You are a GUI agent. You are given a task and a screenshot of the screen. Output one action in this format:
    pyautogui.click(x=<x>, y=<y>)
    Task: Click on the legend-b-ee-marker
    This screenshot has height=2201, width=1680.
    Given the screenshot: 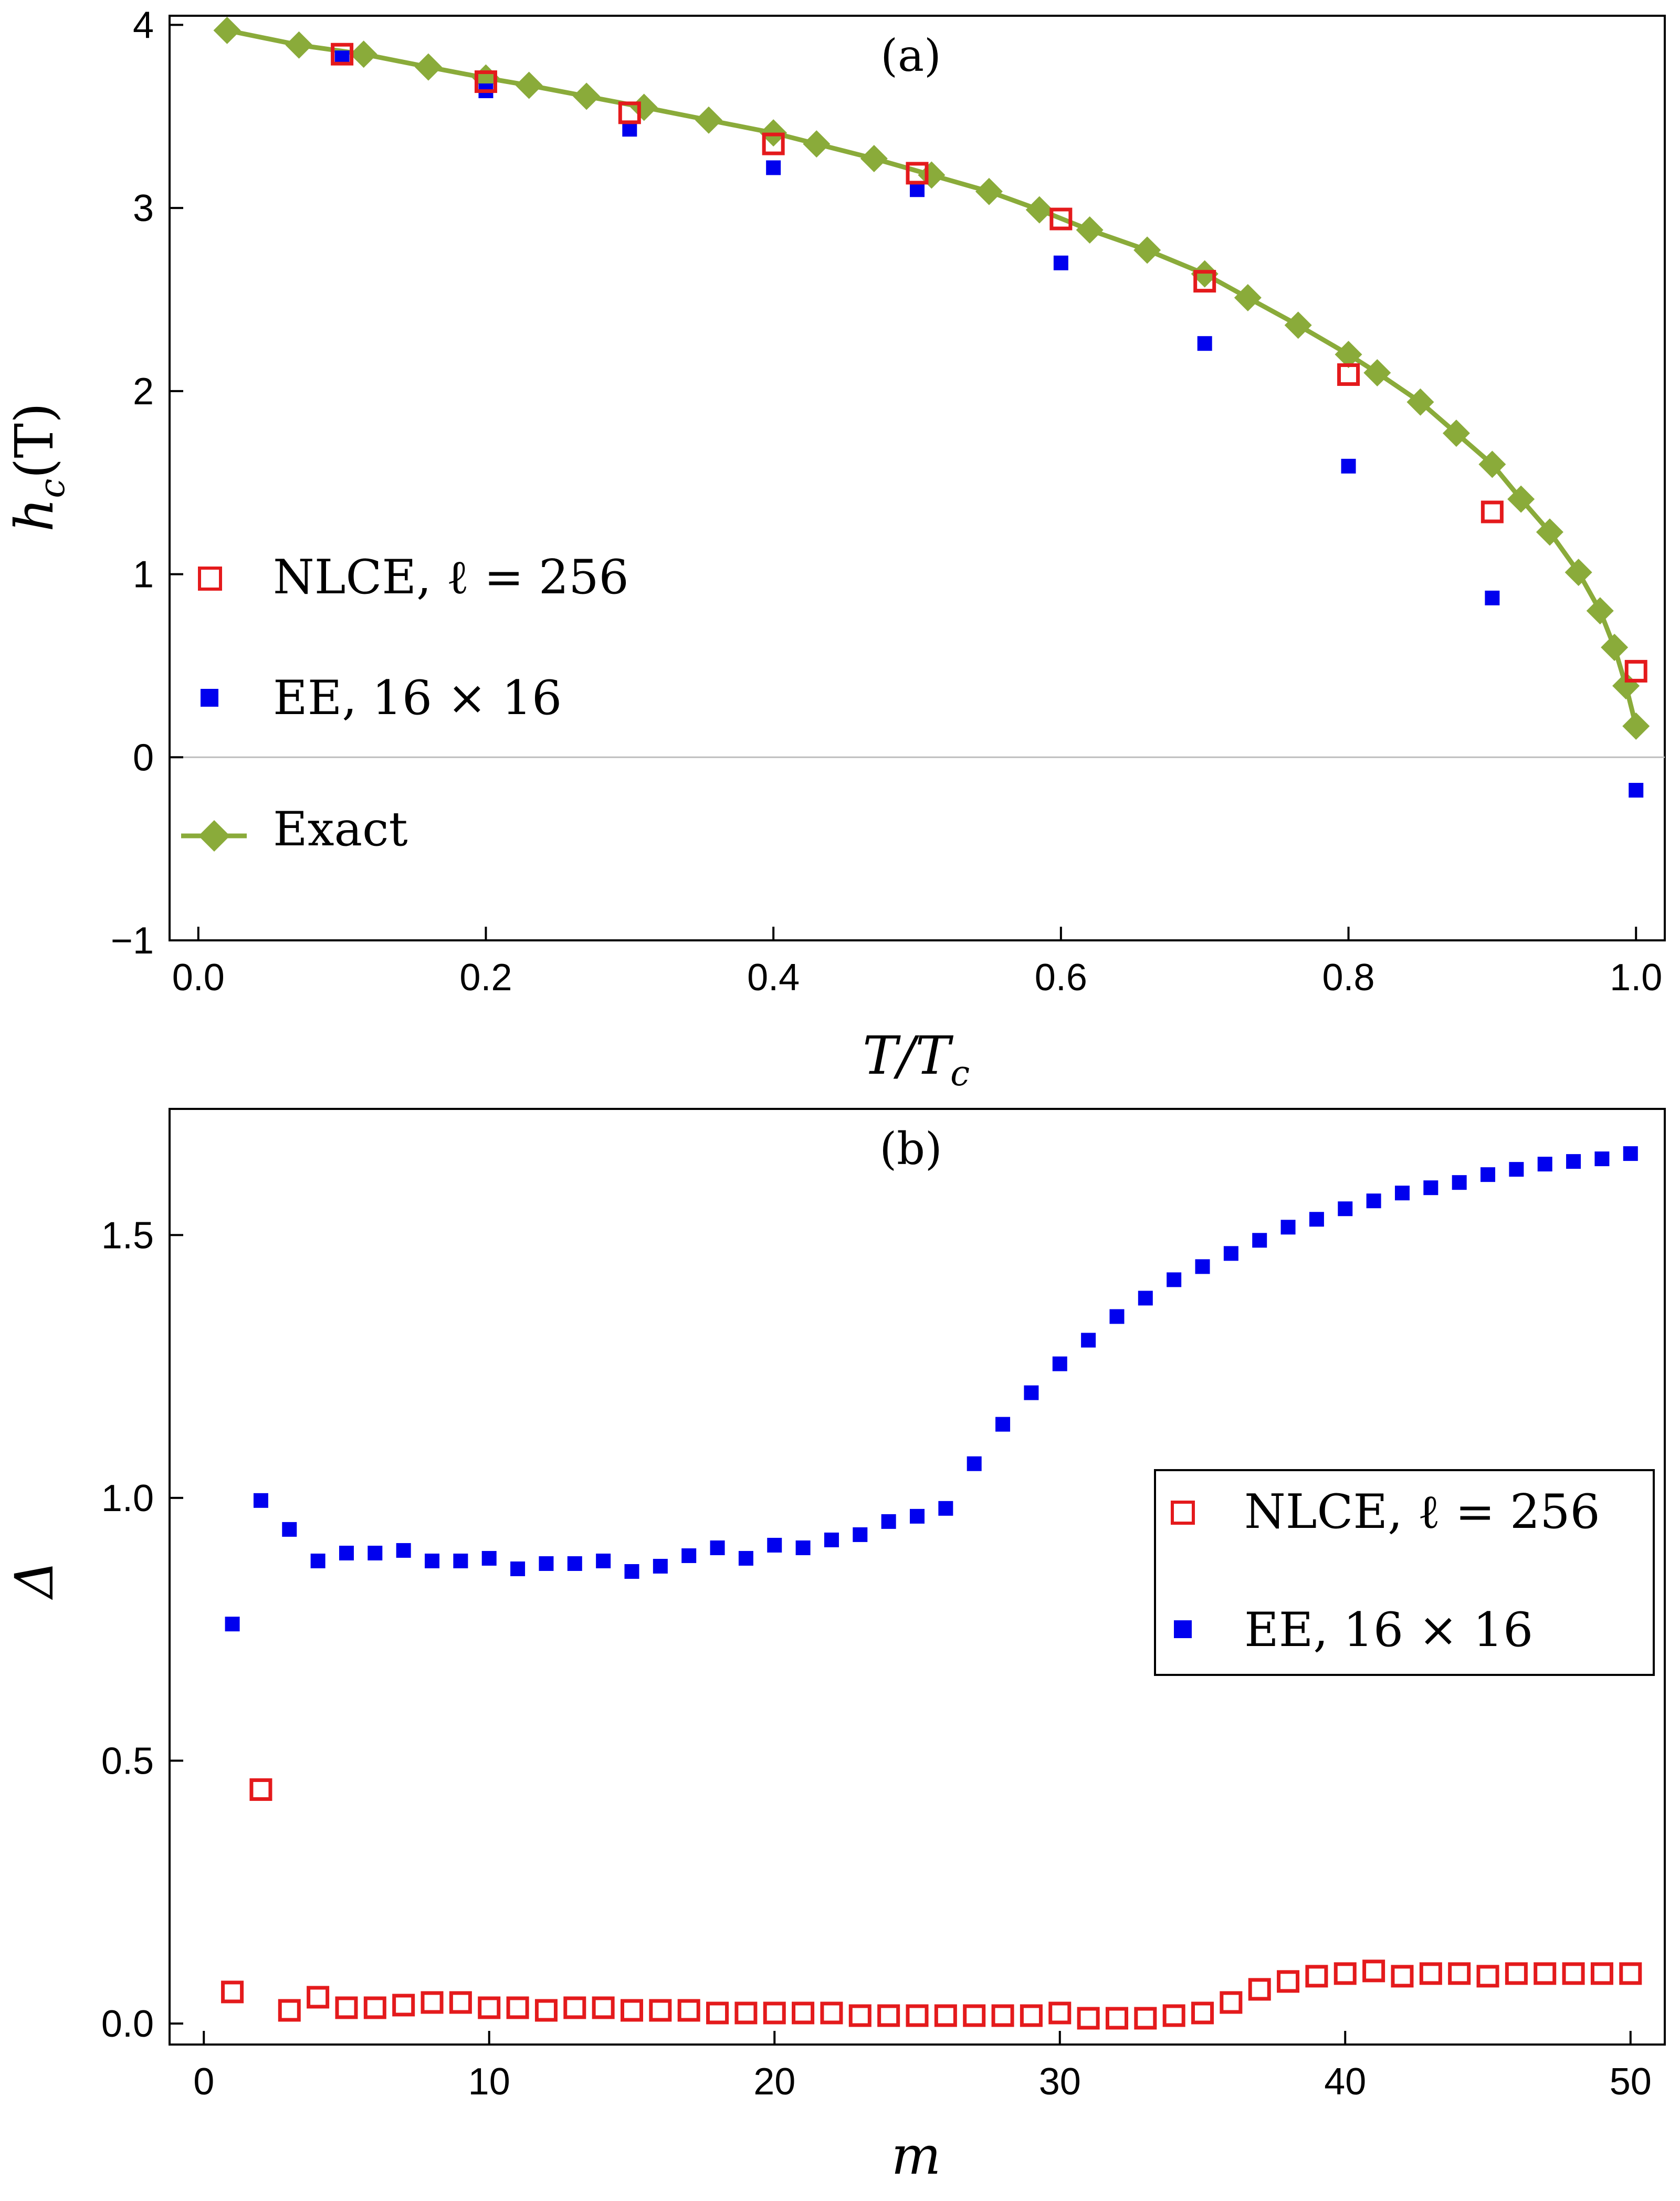 What is the action you would take?
    pyautogui.click(x=1183, y=1629)
    